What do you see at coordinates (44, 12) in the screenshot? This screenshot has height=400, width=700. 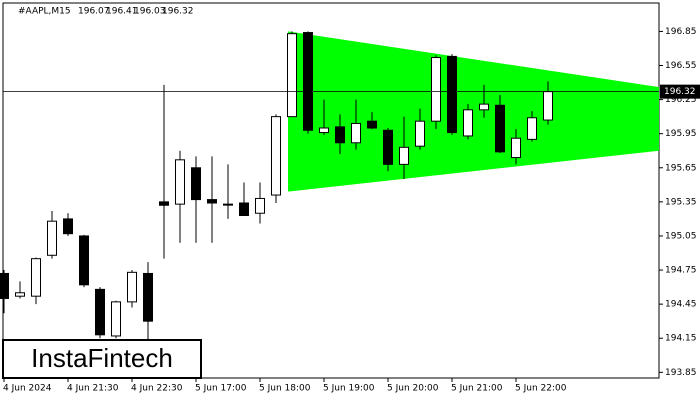 I see `symbol: #AAPL,M15` at bounding box center [44, 12].